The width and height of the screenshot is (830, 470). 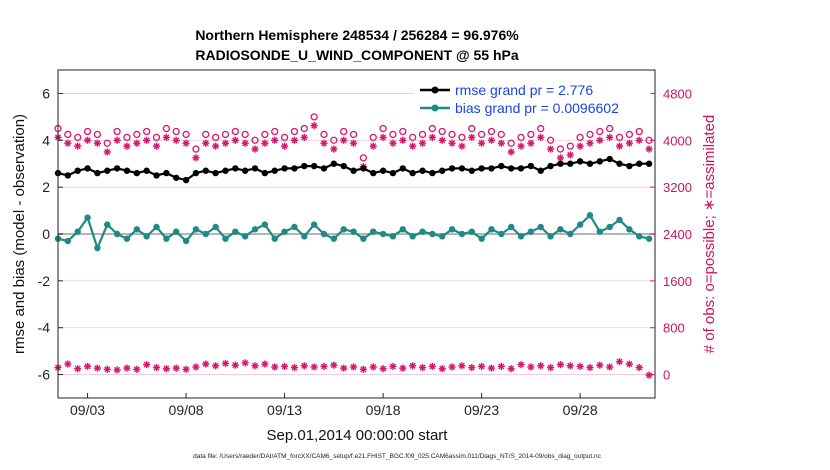 I want to click on xtick-label-1: 09/08, so click(x=186, y=410).